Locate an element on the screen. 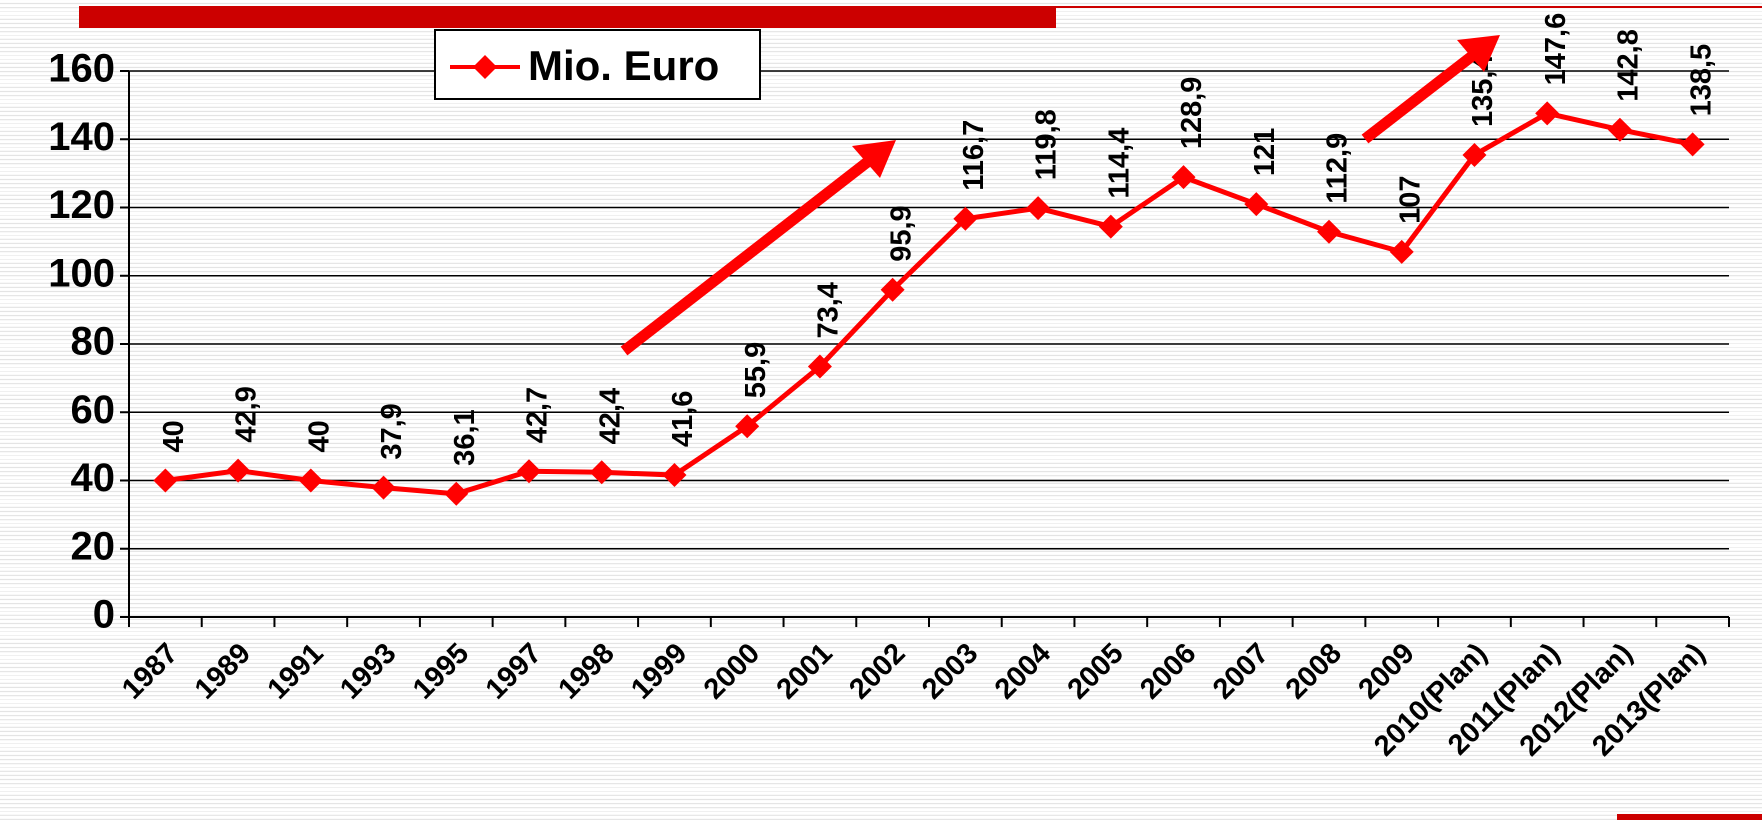  x-tick-label: 1998 is located at coordinates (586, 671).